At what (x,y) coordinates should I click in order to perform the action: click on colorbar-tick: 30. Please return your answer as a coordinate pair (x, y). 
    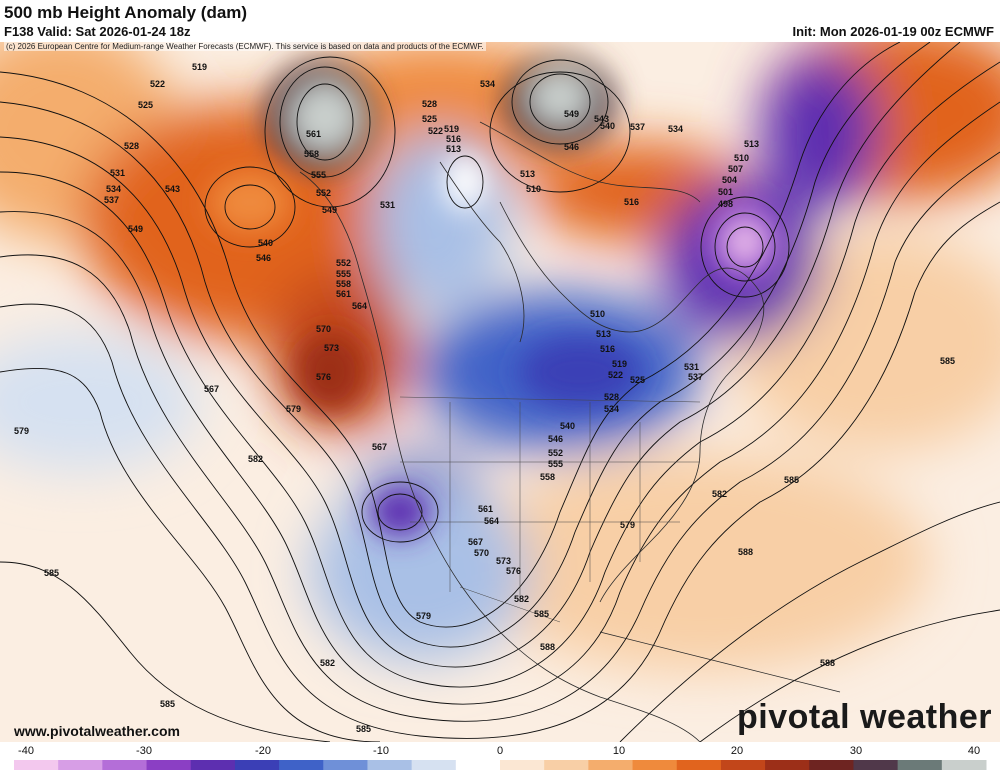
    Looking at the image, I should click on (856, 751).